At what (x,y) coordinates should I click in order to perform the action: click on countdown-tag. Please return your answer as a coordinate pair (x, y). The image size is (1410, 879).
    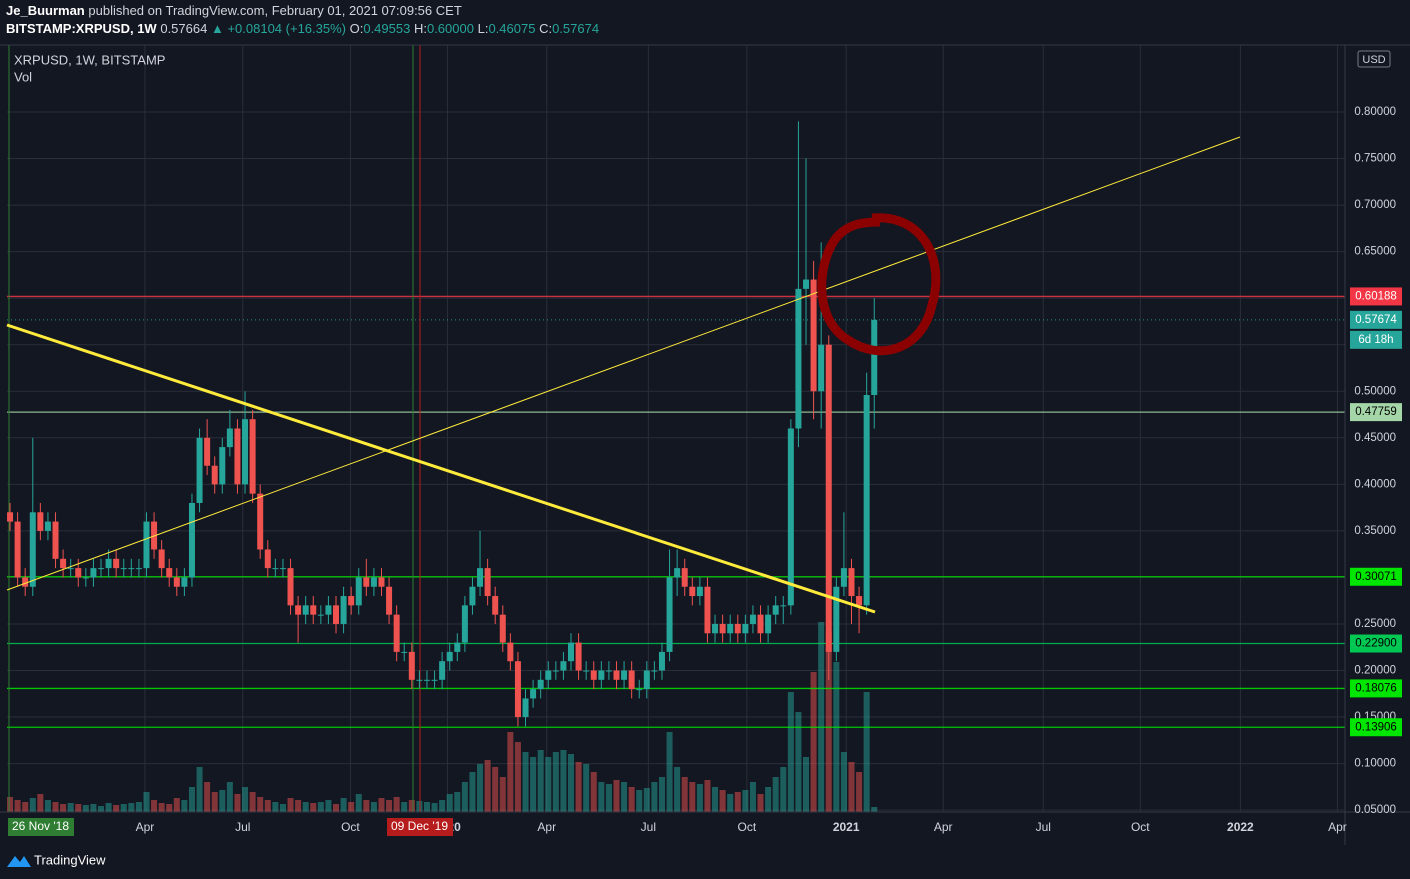
    Looking at the image, I should click on (1376, 339).